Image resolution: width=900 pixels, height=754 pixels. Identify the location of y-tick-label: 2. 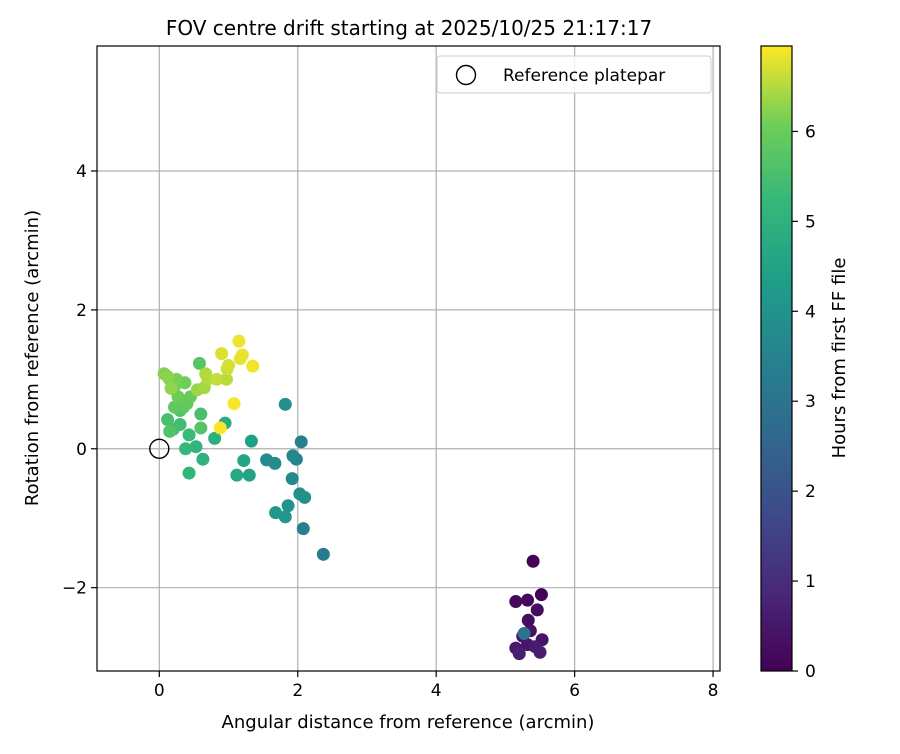
(81, 311).